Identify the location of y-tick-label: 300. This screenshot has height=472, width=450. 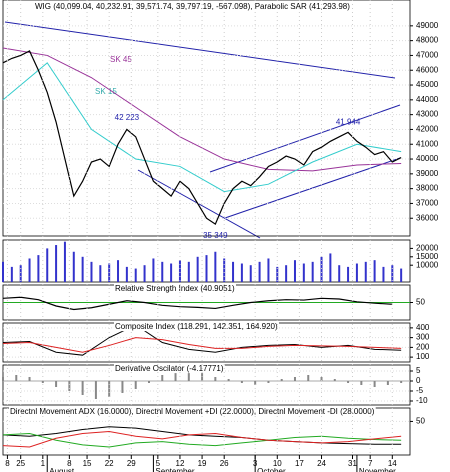
(423, 337).